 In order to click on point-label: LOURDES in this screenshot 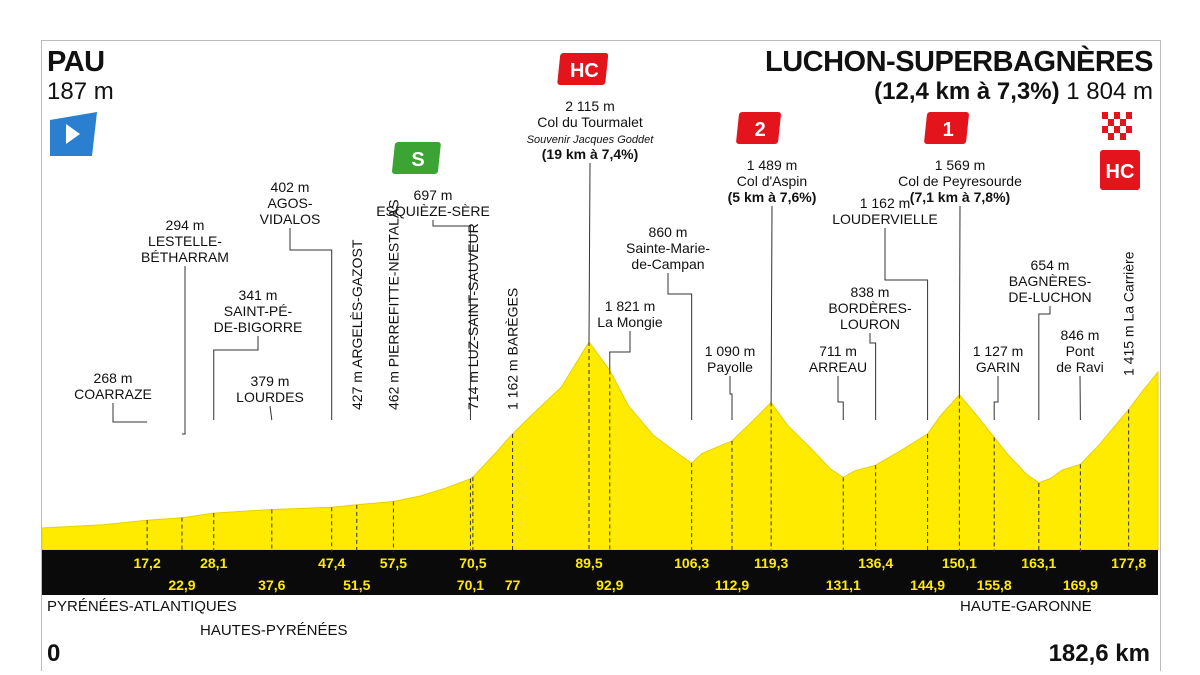, I will do `click(270, 397)`.